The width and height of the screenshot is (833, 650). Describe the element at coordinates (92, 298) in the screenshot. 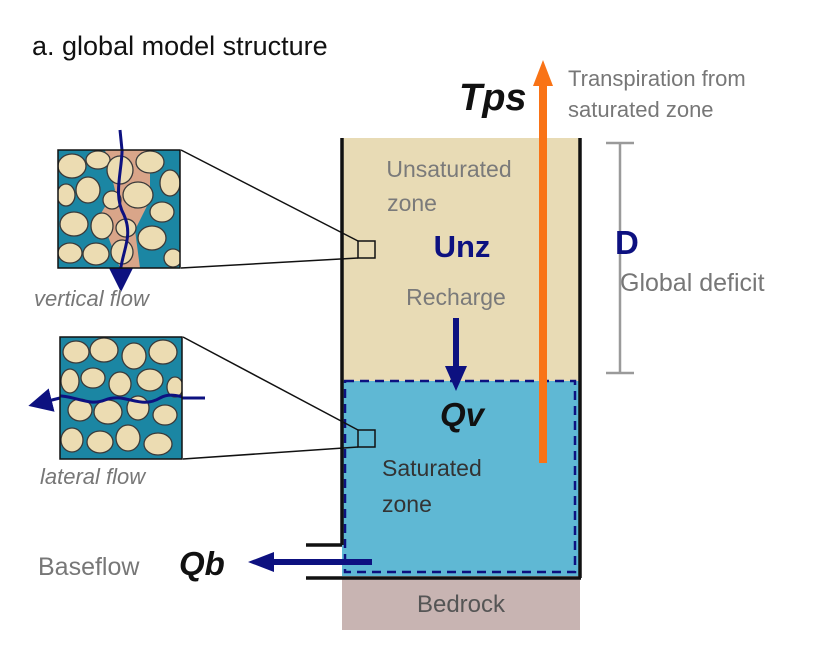

I see `vertical-flow-label: vertical flow` at that location.